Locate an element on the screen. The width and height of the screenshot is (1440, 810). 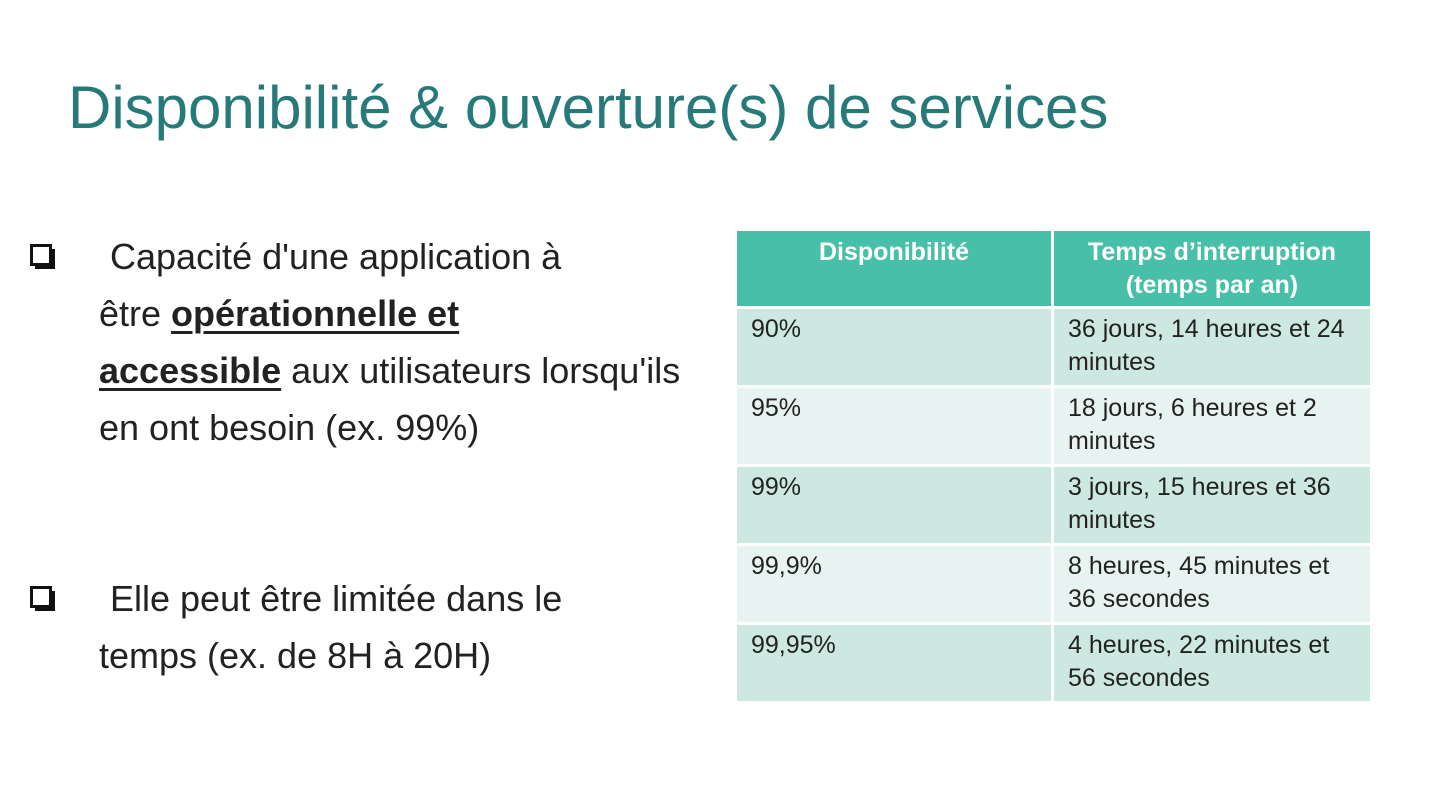
cell-availability: 99,95% is located at coordinates (894, 663).